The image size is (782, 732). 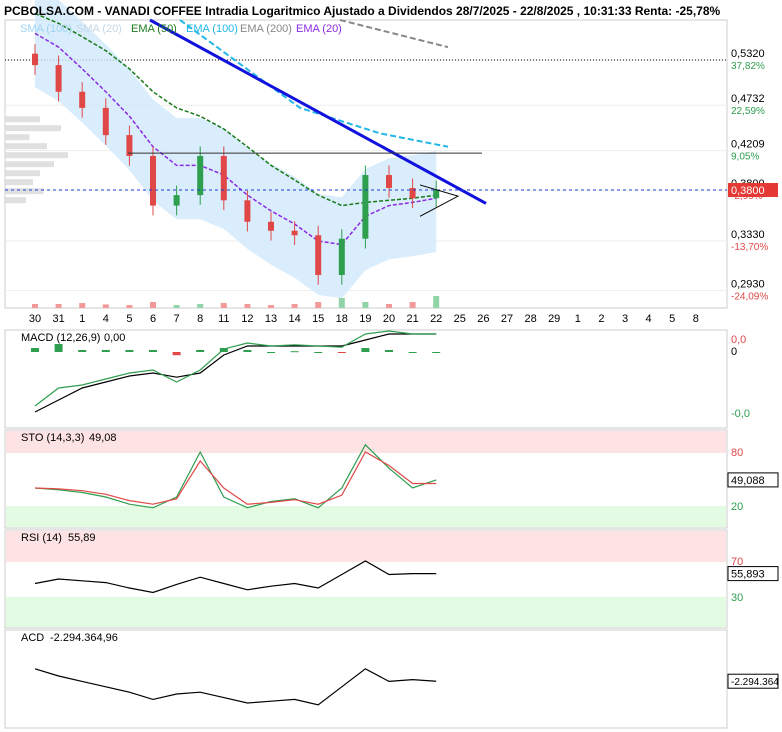 What do you see at coordinates (154, 29) in the screenshot?
I see `legend-ema50: EMA (50)` at bounding box center [154, 29].